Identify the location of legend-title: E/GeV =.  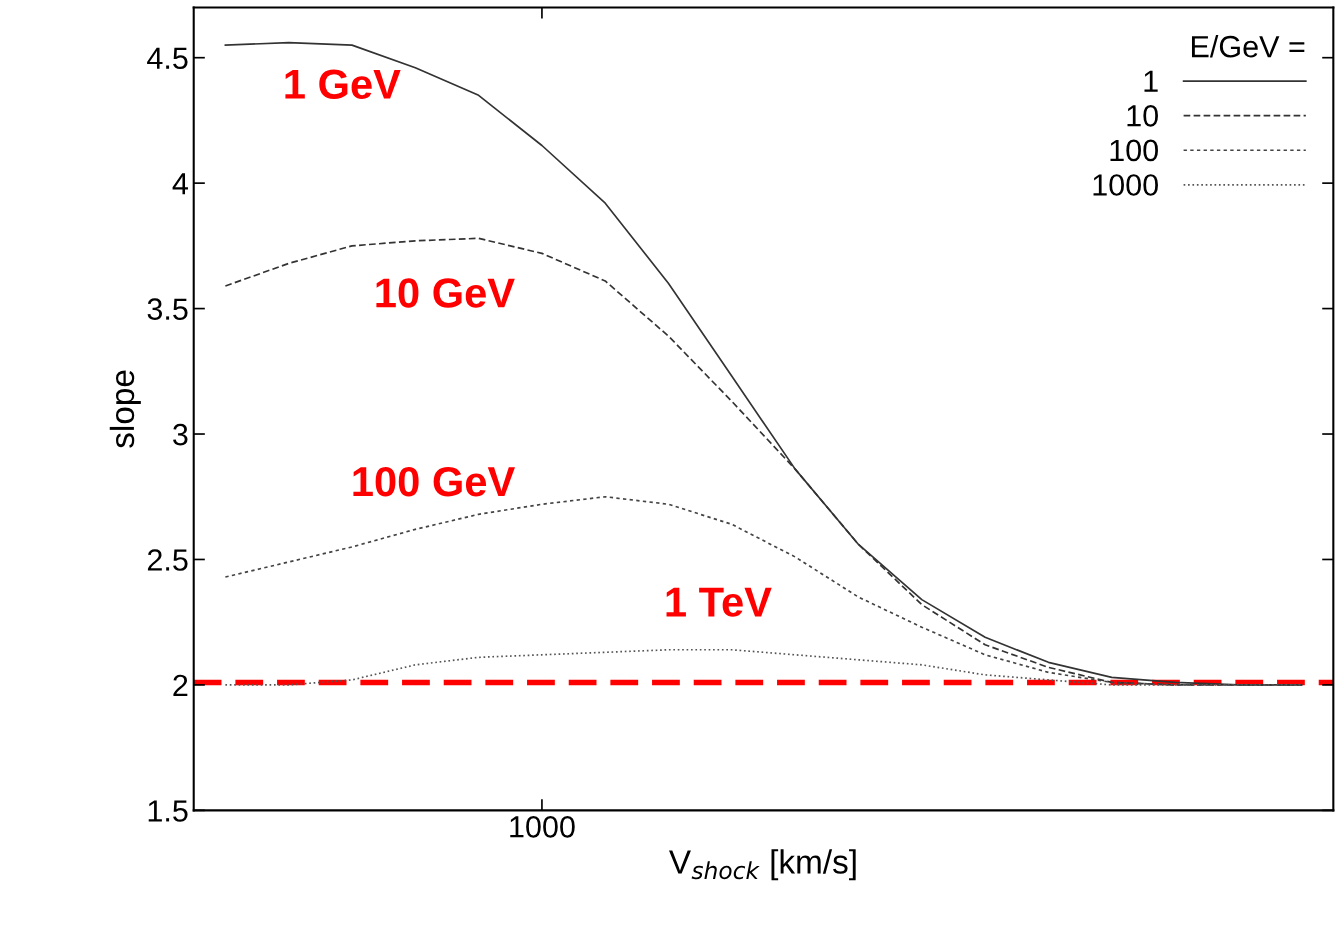
(1248, 46).